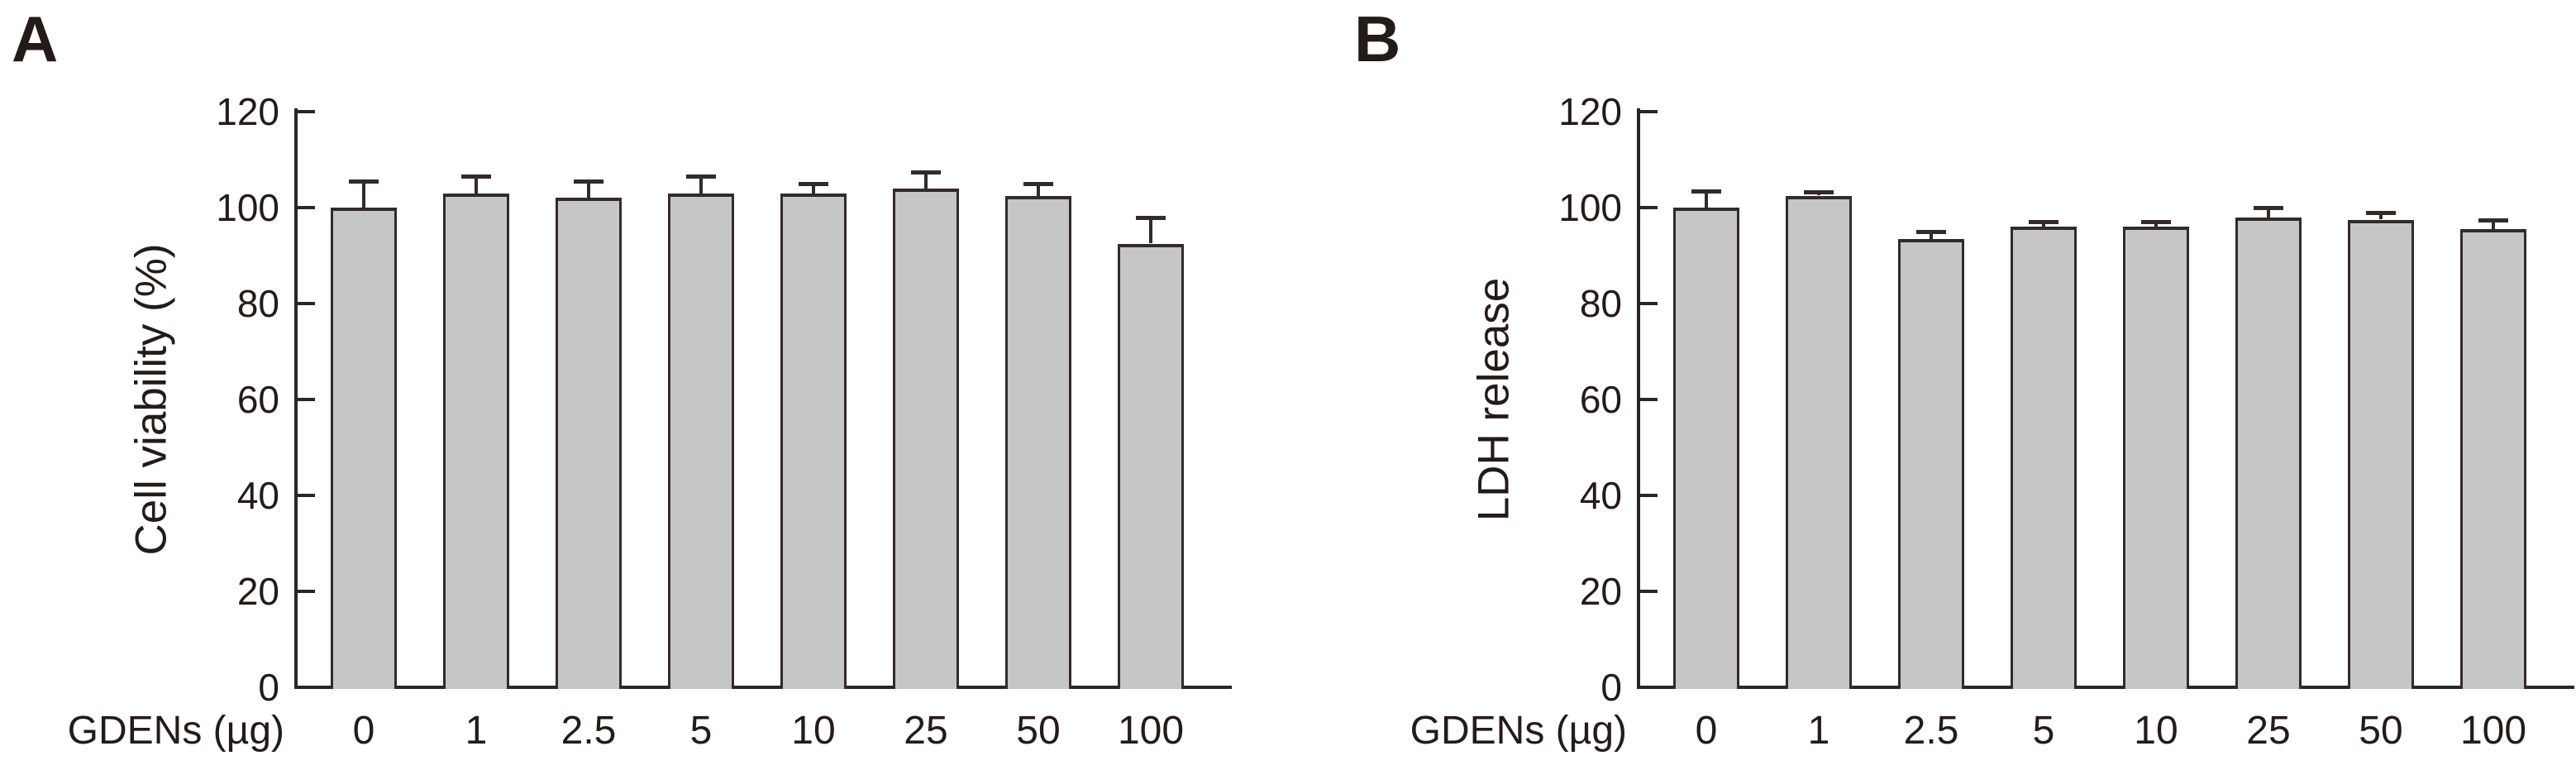  Describe the element at coordinates (257, 495) in the screenshot. I see `panel-a-y-tick-label-40: 40` at that location.